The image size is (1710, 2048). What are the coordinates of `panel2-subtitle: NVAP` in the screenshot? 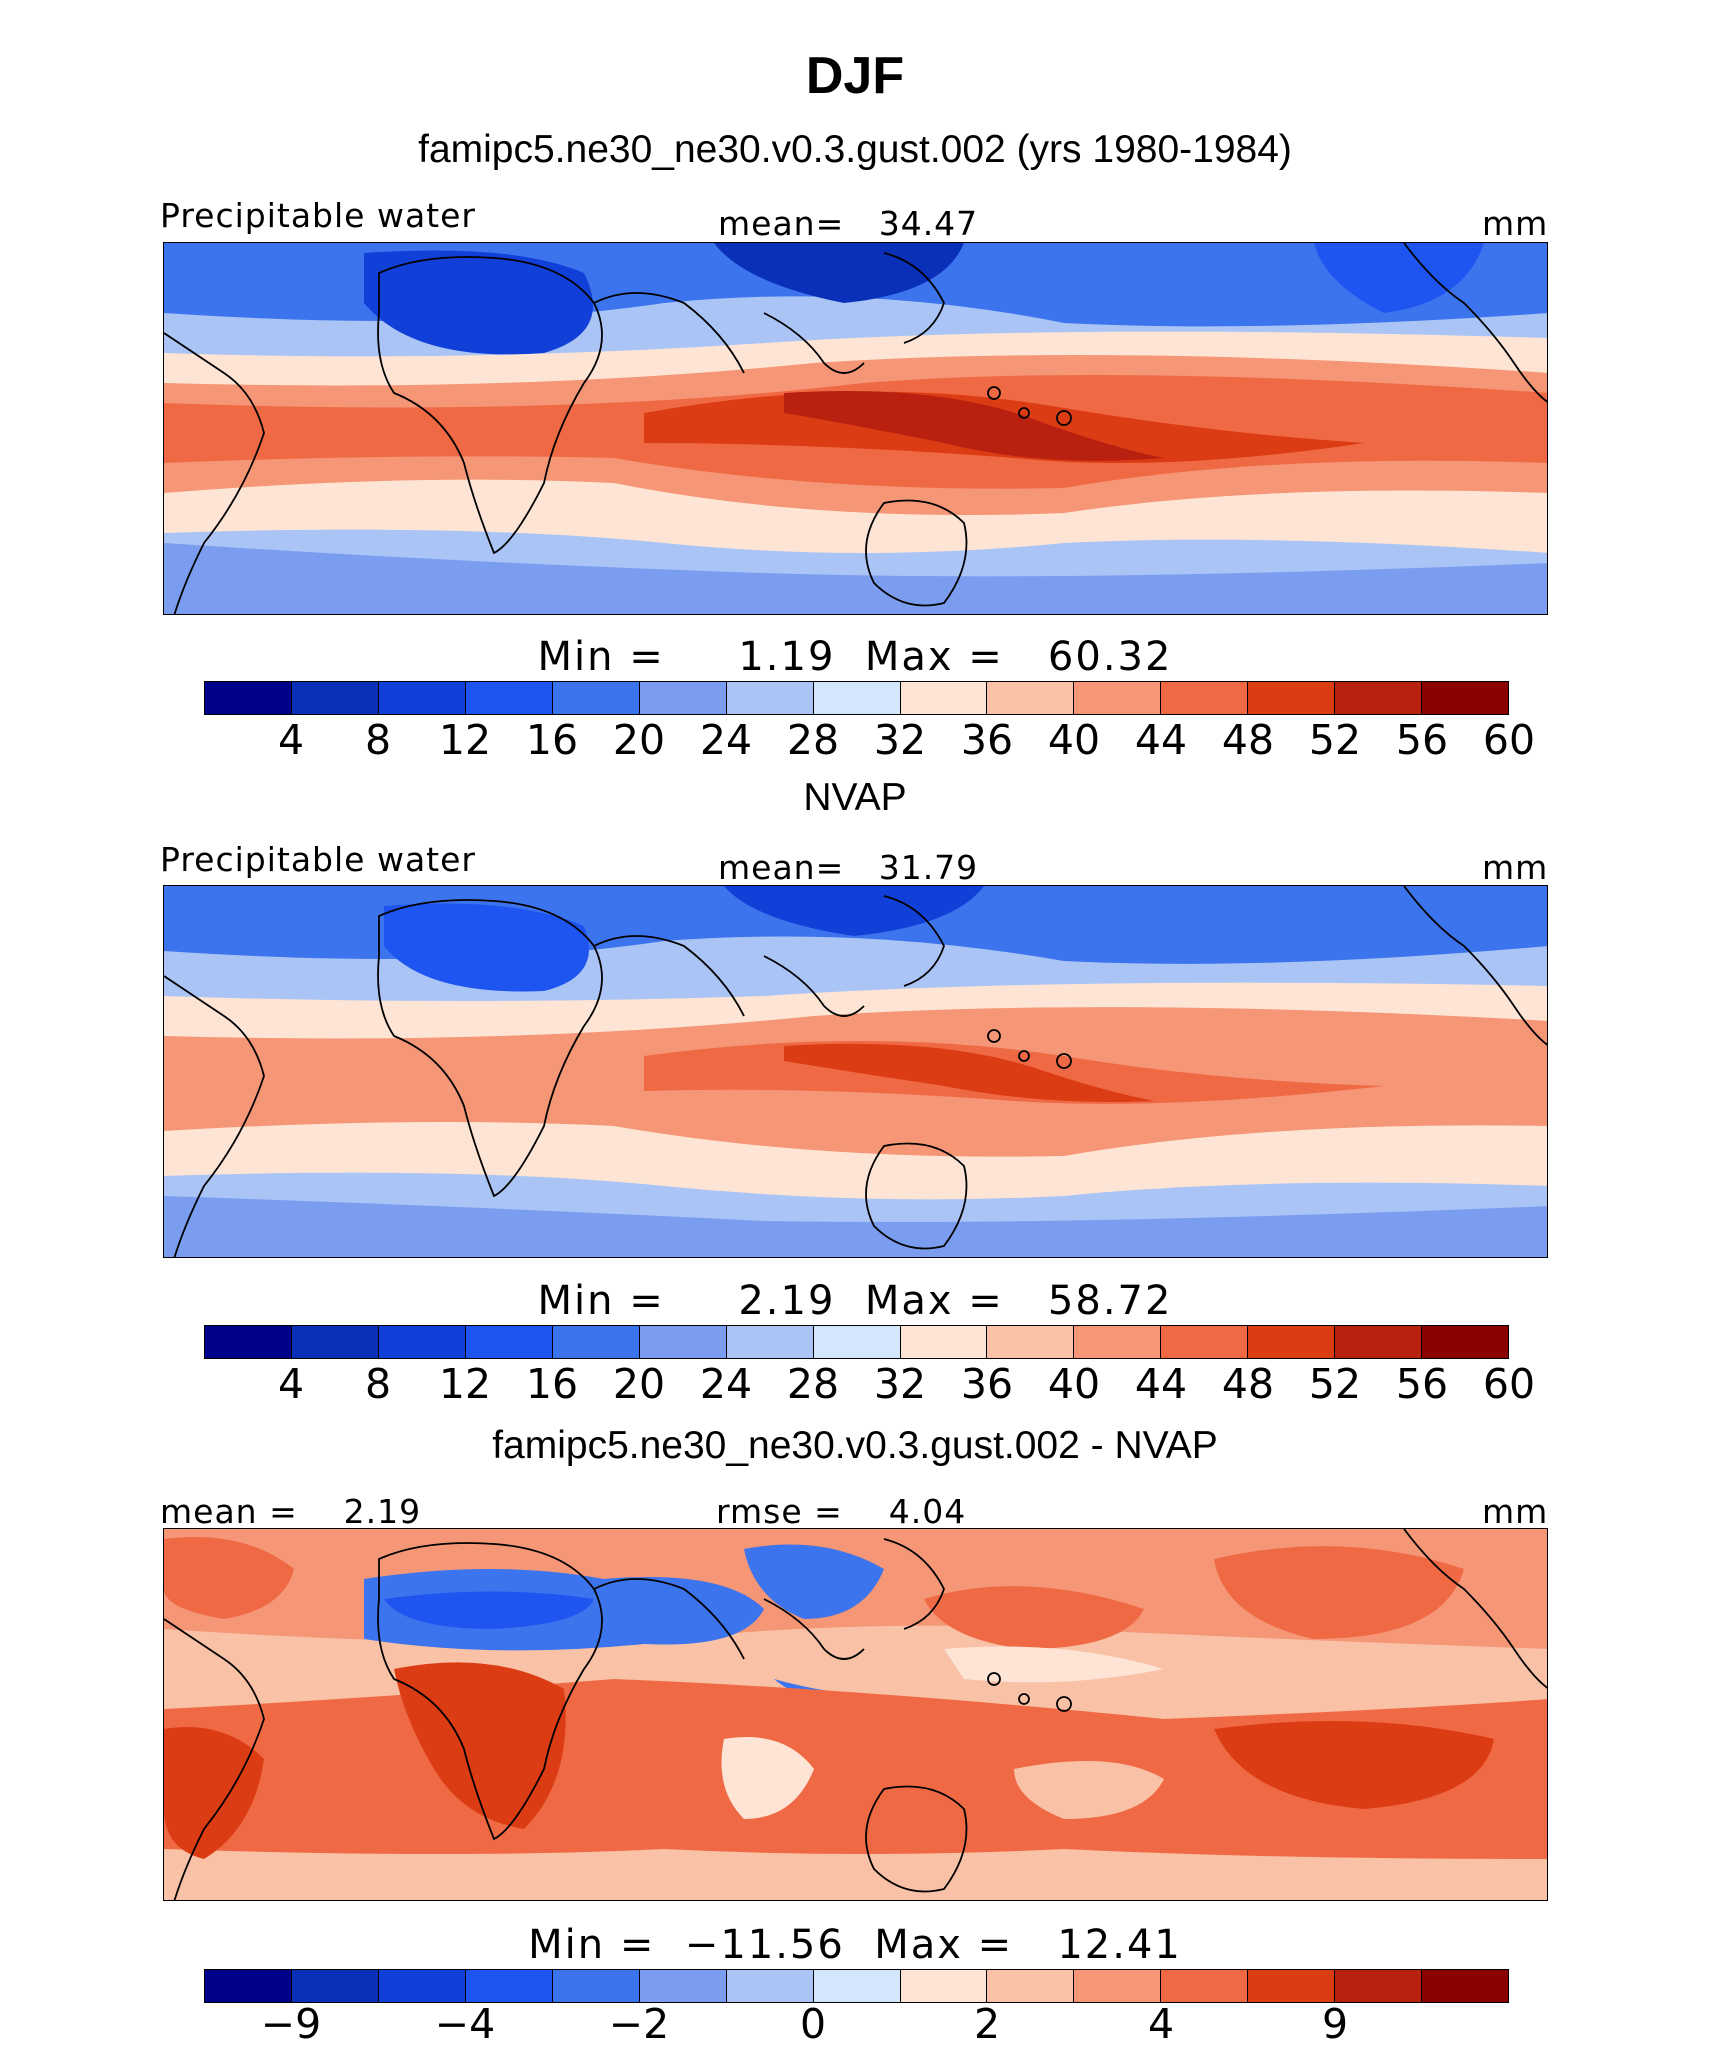 It's located at (855, 797).